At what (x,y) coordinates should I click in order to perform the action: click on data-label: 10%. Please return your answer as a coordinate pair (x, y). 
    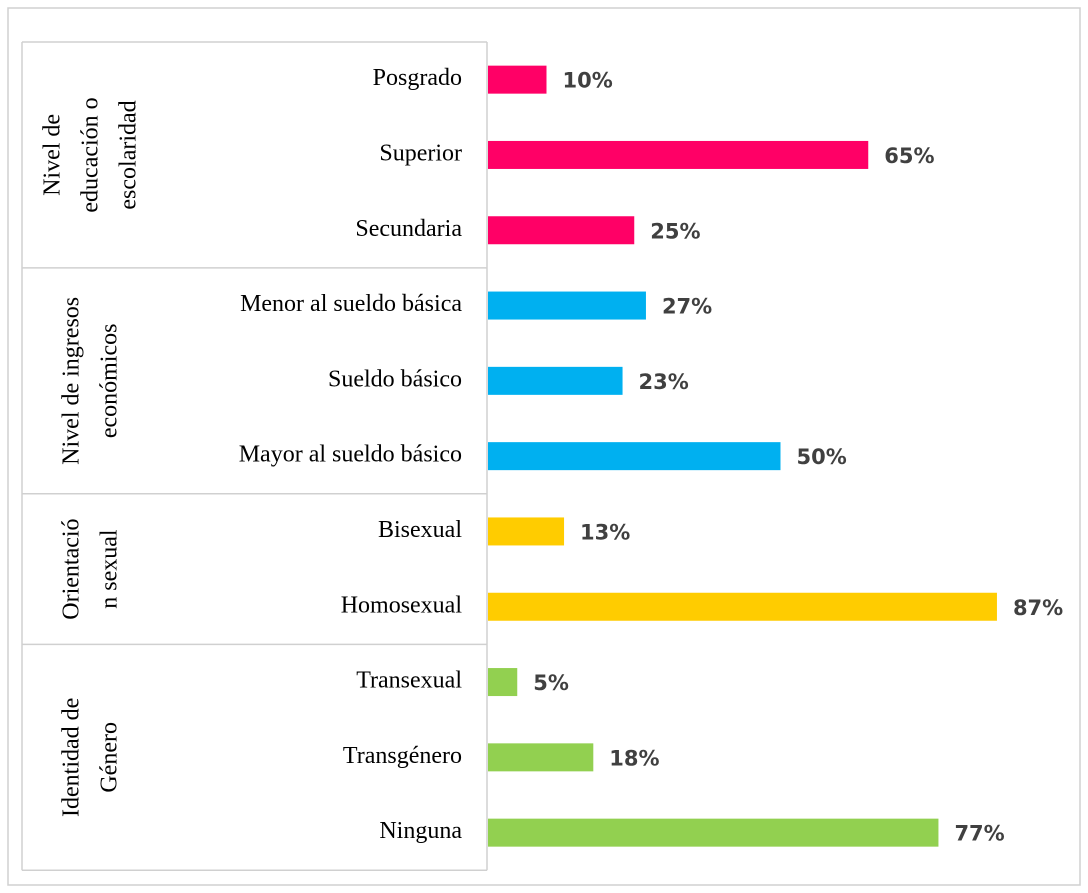
    Looking at the image, I should click on (588, 81).